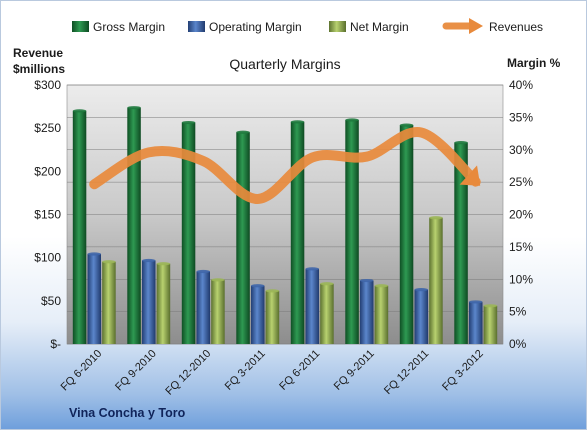 Image resolution: width=587 pixels, height=431 pixels. Describe the element at coordinates (521, 85) in the screenshot. I see `right-tick-label: 40%` at that location.